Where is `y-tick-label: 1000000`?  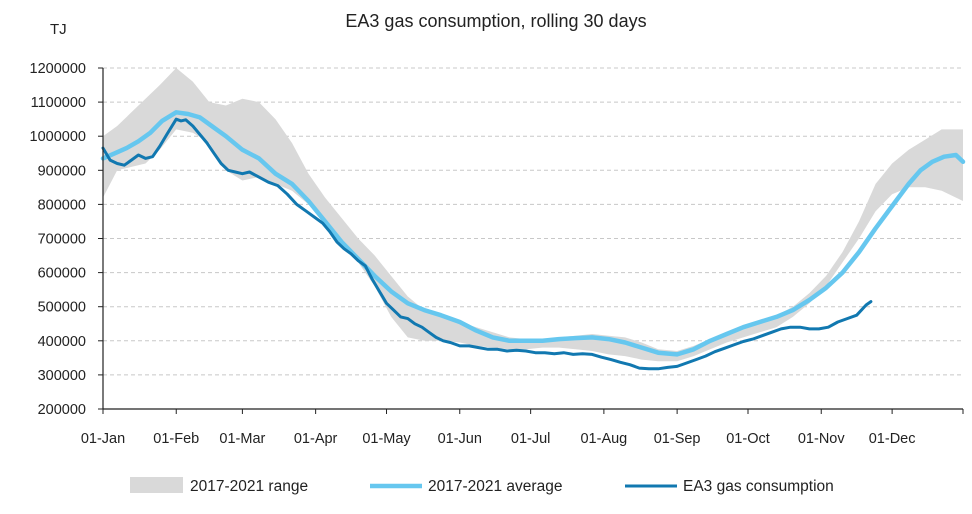 y-tick-label: 1000000 is located at coordinates (58, 137).